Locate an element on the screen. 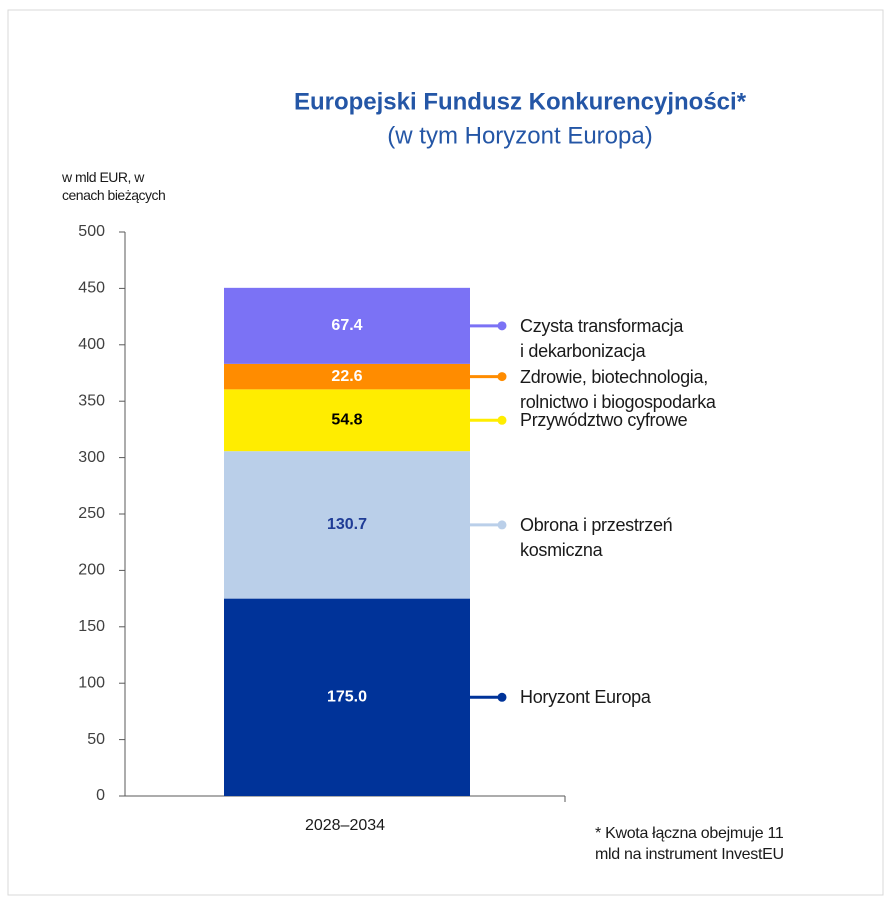  chart-subtitle: (w tym Horyzont Europa) is located at coordinates (519, 135).